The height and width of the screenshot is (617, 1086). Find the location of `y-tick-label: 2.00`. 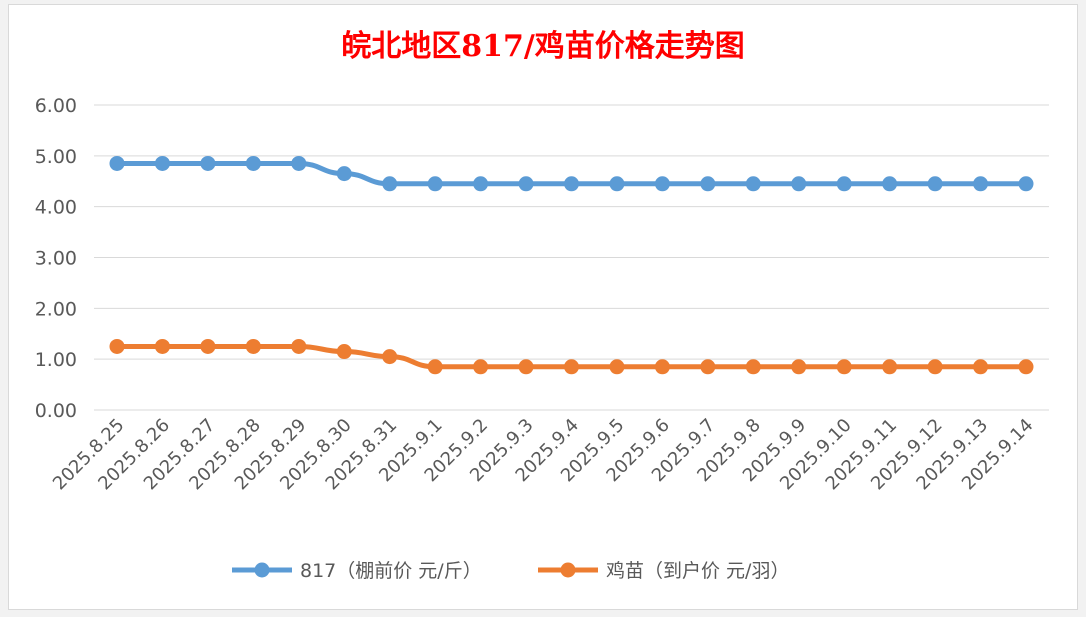

y-tick-label: 2.00 is located at coordinates (56, 309).